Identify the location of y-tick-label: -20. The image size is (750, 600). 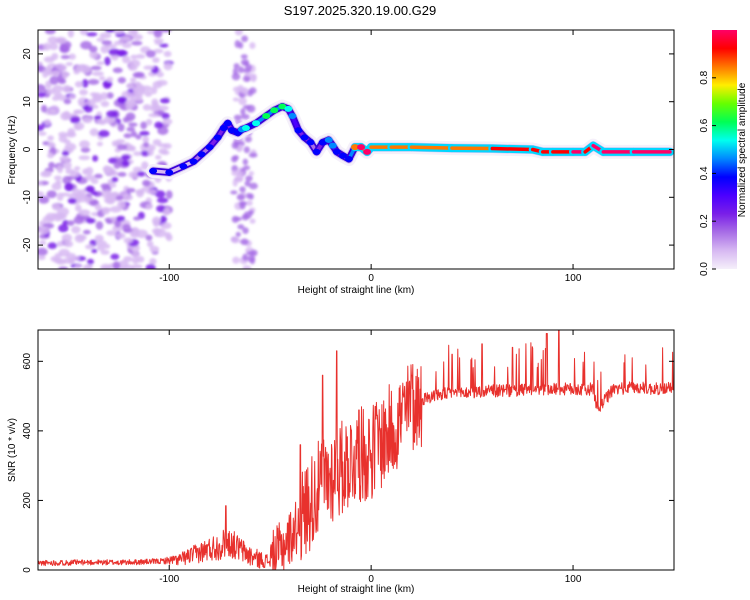
(27, 244).